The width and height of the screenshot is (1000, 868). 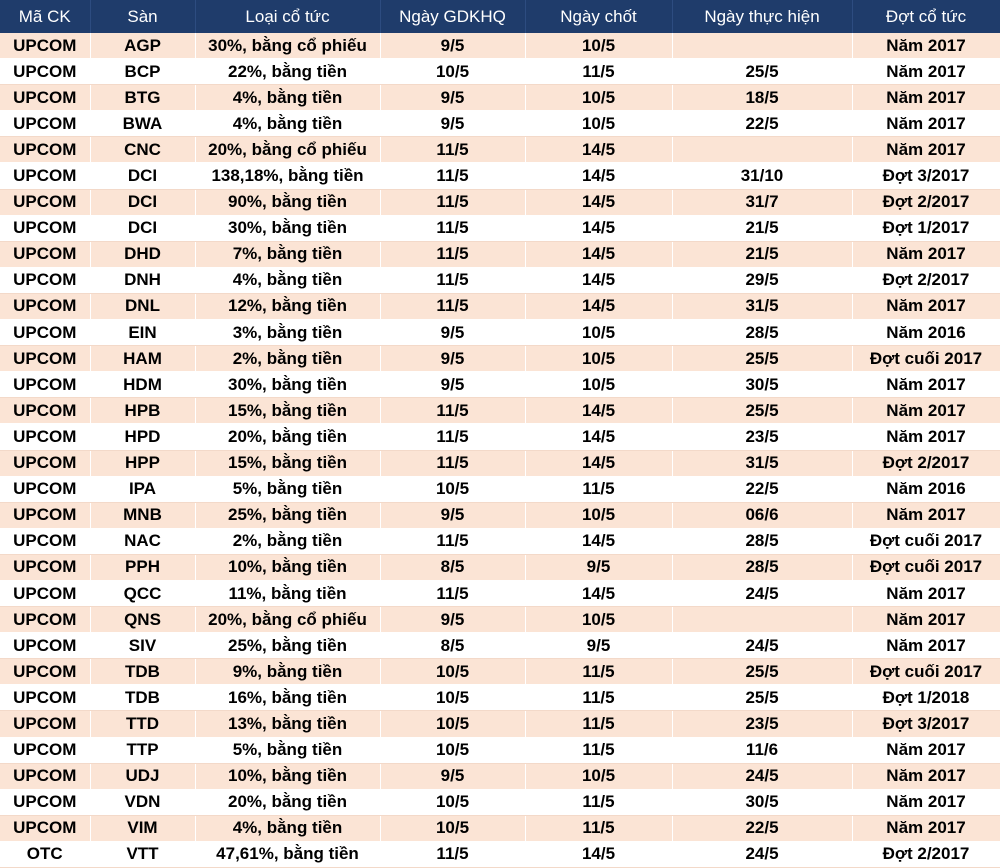 I want to click on cell-payment-date: 11/6, so click(x=762, y=750).